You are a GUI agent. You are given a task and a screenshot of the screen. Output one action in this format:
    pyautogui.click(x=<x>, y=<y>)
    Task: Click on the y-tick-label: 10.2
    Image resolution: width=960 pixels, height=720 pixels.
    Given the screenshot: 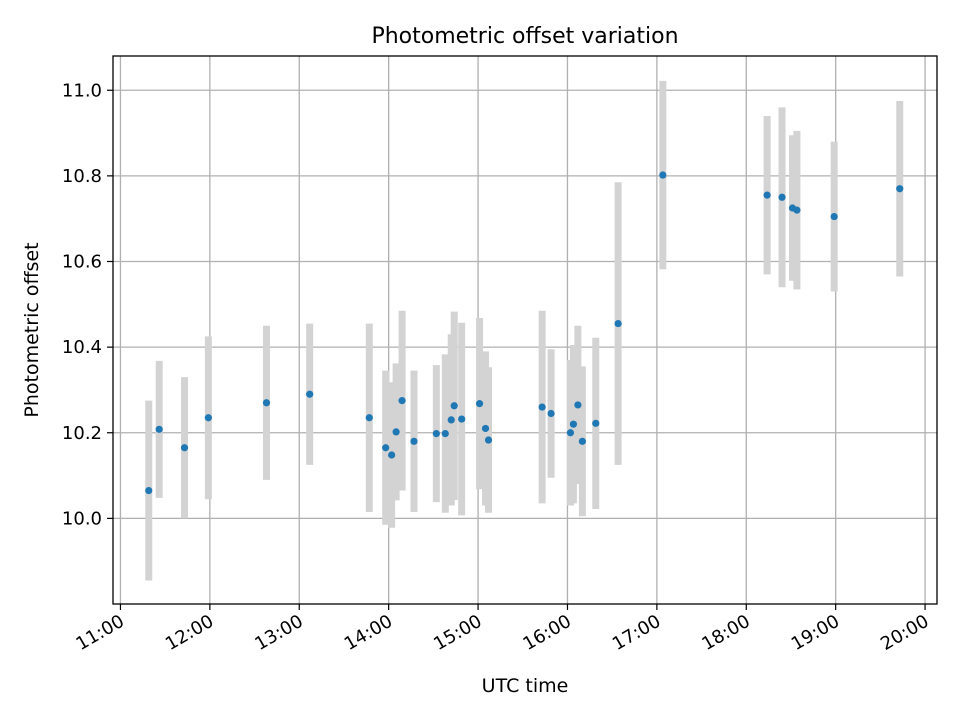 What is the action you would take?
    pyautogui.click(x=82, y=433)
    